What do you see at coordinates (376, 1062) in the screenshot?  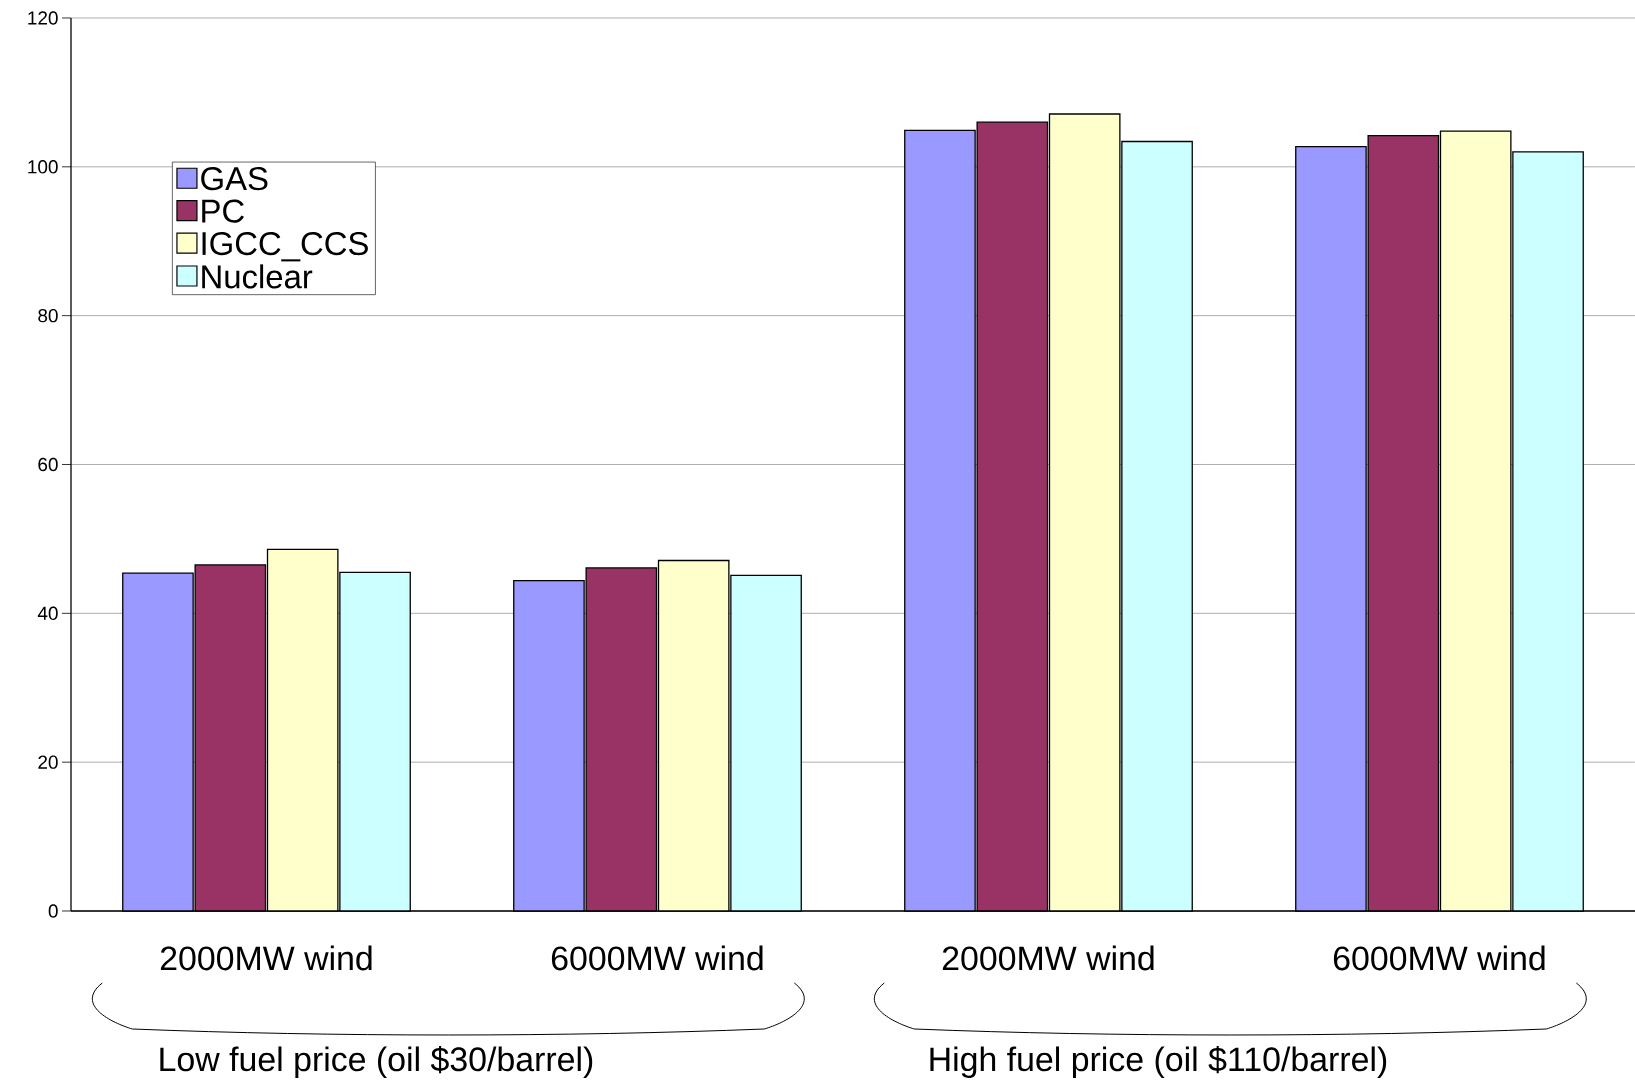 I see `text: Low fuel price (oil $30/barrel)` at bounding box center [376, 1062].